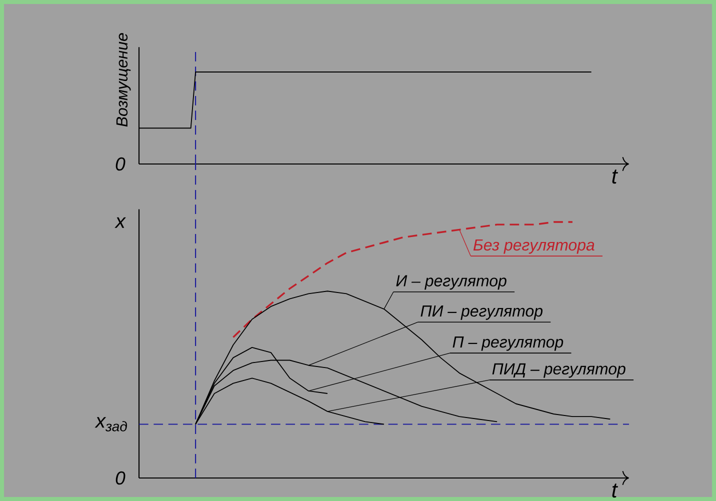 The image size is (716, 501). Describe the element at coordinates (451, 282) in the screenshot. I see `series-label: И – регулятор` at that location.